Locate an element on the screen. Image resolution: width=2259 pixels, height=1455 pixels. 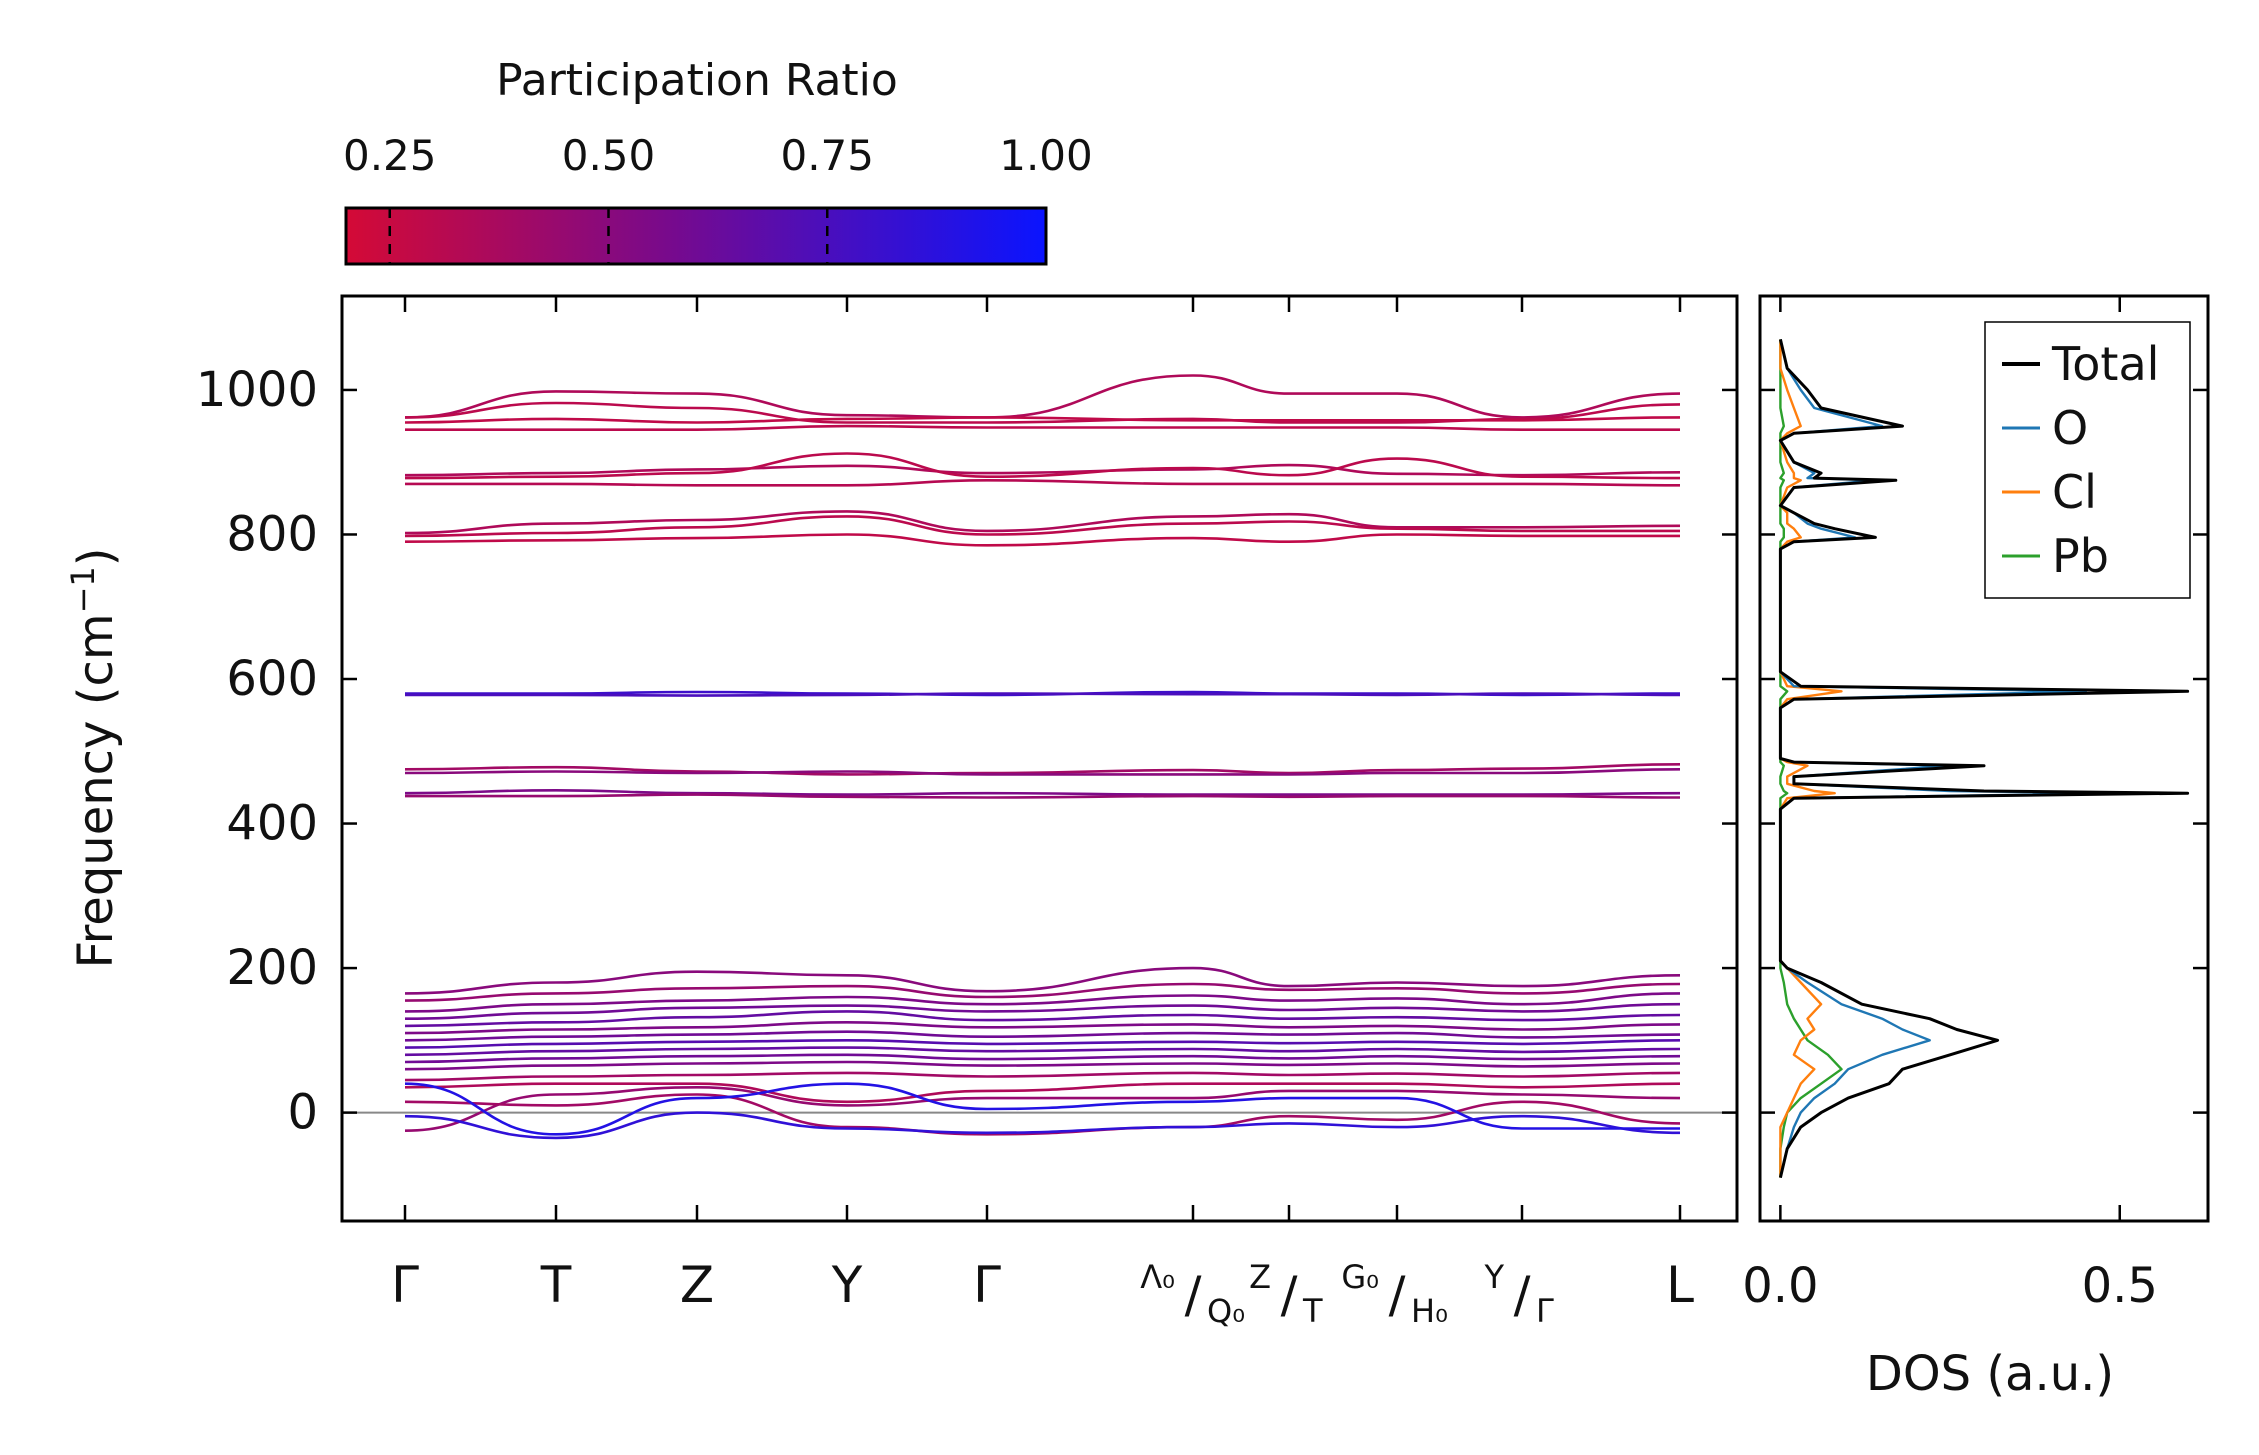
colorbar-tick-label: 0.75 is located at coordinates (827, 155).